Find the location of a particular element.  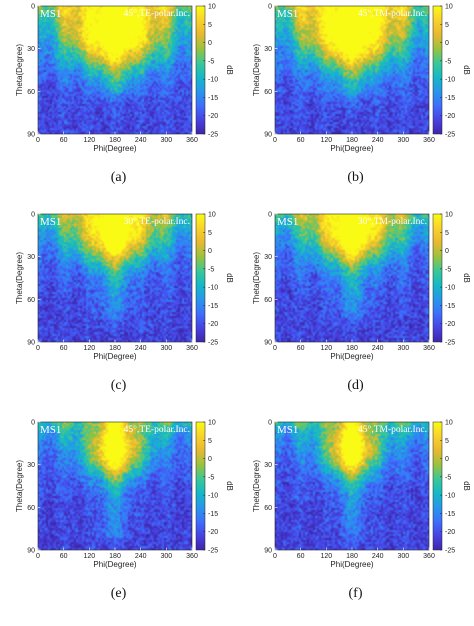

incidence-label: 45°,TM-polar.Inc. is located at coordinates (392, 429).